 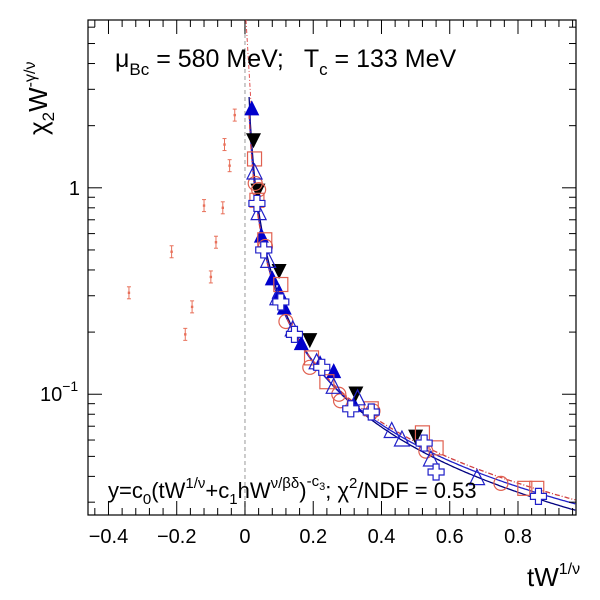 I want to click on y-axis-label: χ2W-γ/ν, so click(x=40, y=98).